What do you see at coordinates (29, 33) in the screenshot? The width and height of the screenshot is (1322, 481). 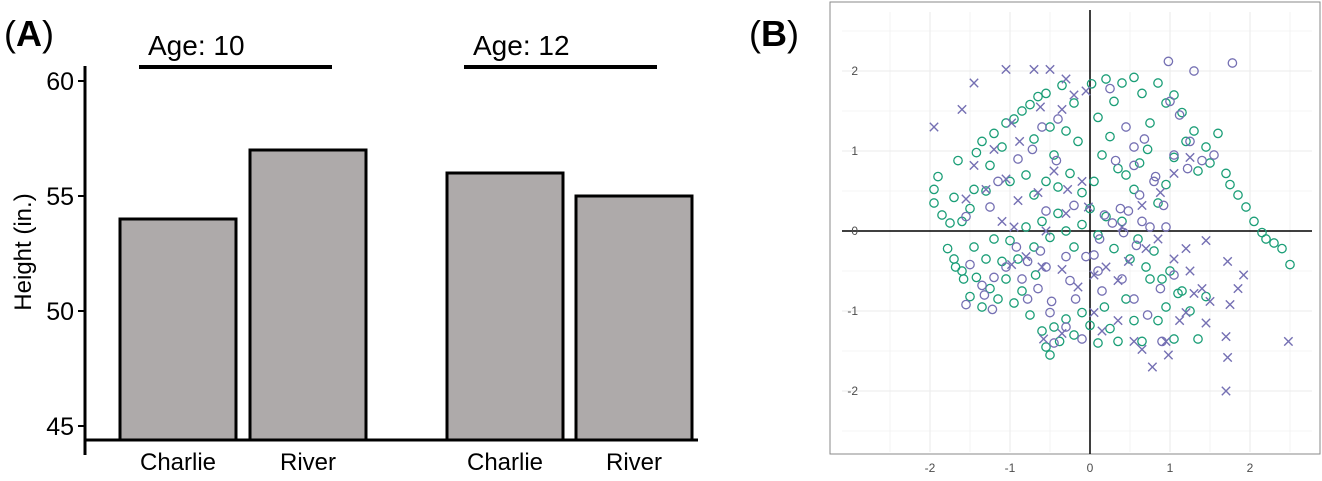 I see `panel-a-label: (A)` at bounding box center [29, 33].